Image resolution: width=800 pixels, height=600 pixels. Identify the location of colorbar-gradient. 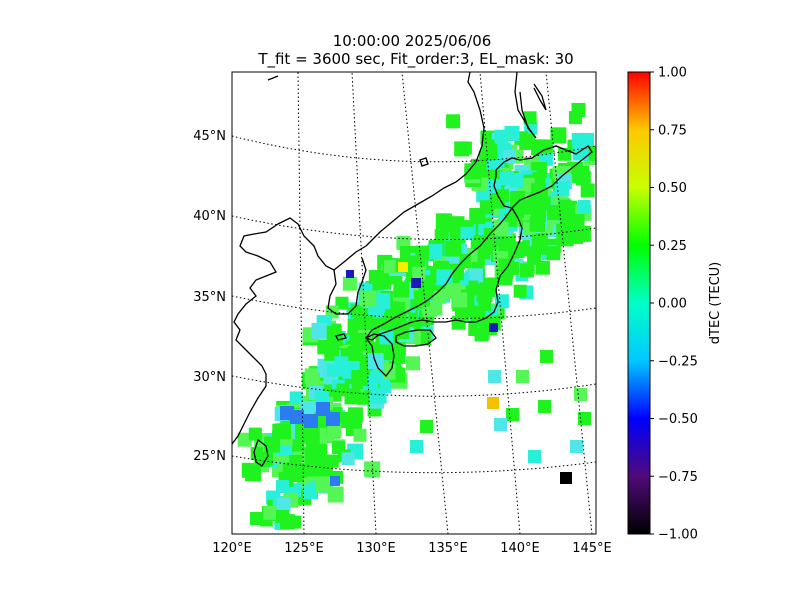
(639, 303).